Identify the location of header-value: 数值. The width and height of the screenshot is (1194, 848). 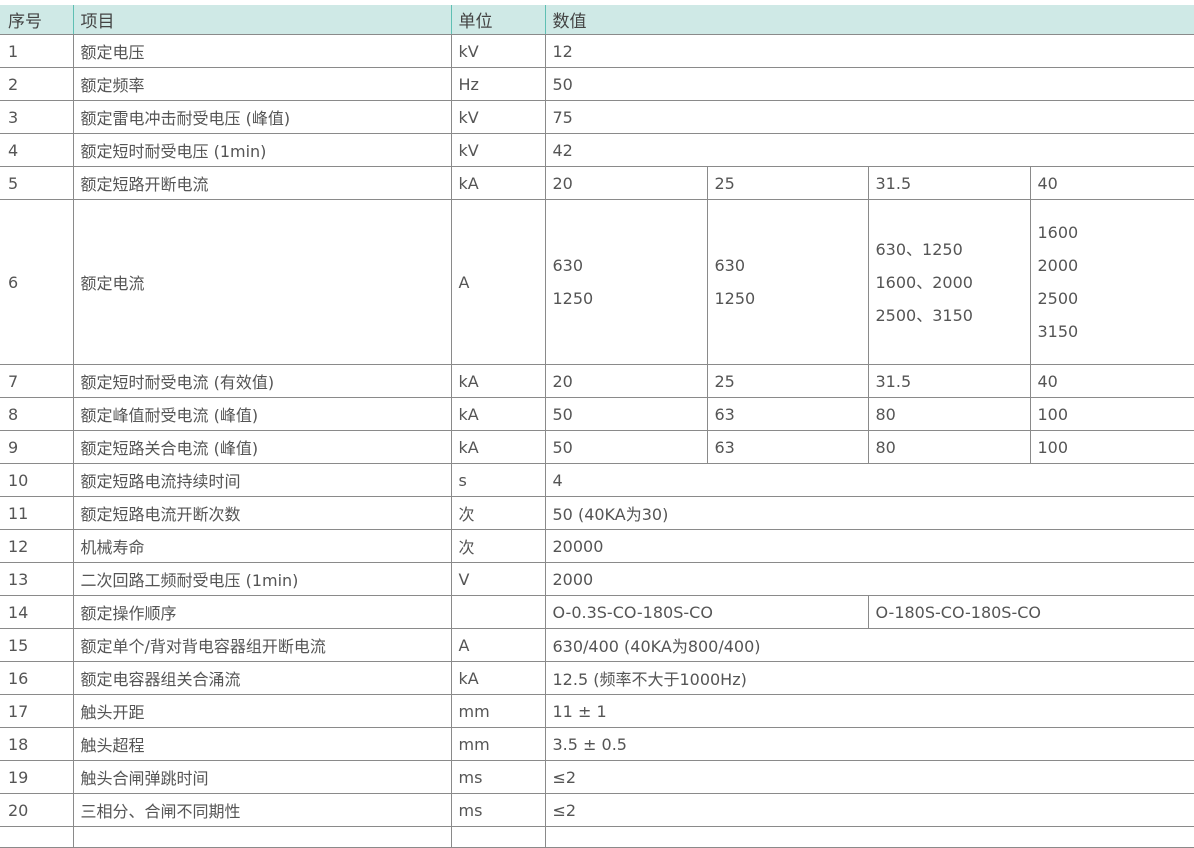
(869, 20).